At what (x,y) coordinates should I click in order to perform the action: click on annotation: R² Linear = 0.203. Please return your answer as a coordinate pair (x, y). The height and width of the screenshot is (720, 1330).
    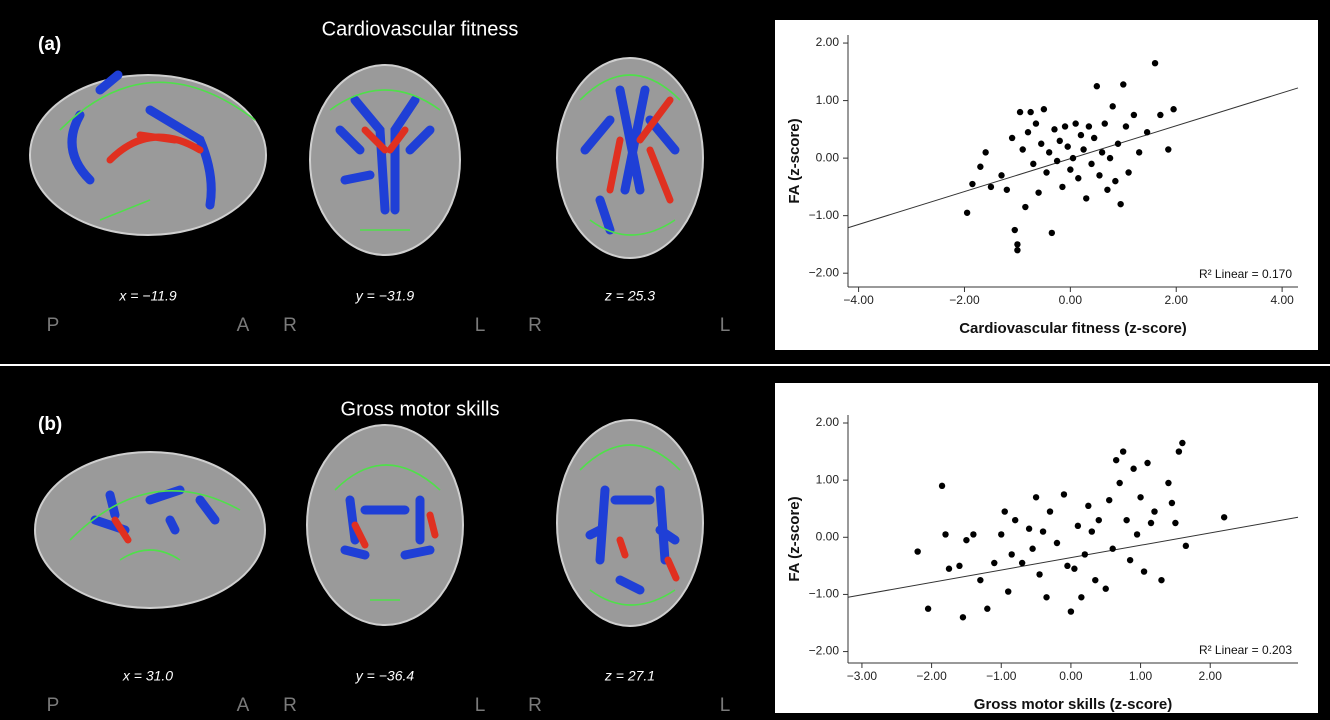
    Looking at the image, I should click on (1245, 650).